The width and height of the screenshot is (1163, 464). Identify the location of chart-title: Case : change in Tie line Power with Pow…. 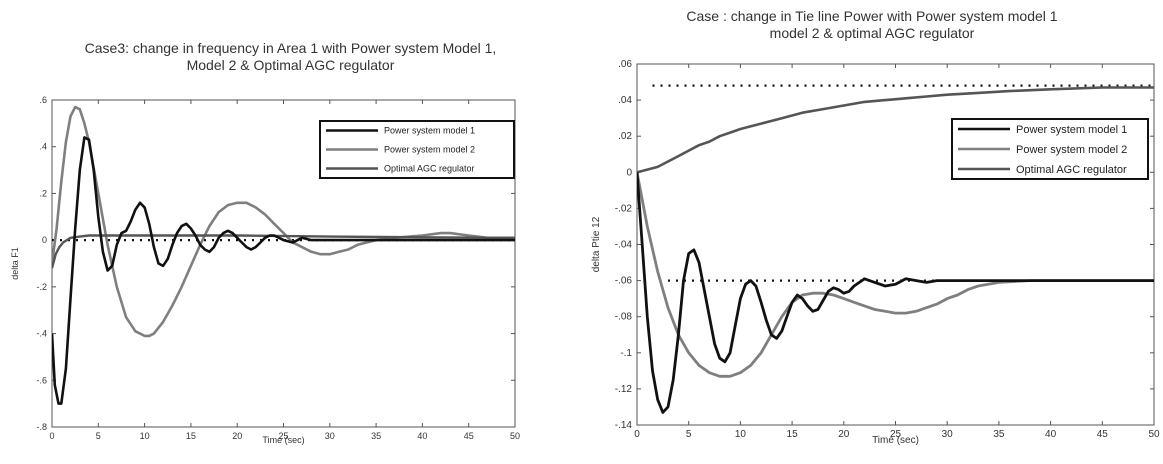
(872, 25).